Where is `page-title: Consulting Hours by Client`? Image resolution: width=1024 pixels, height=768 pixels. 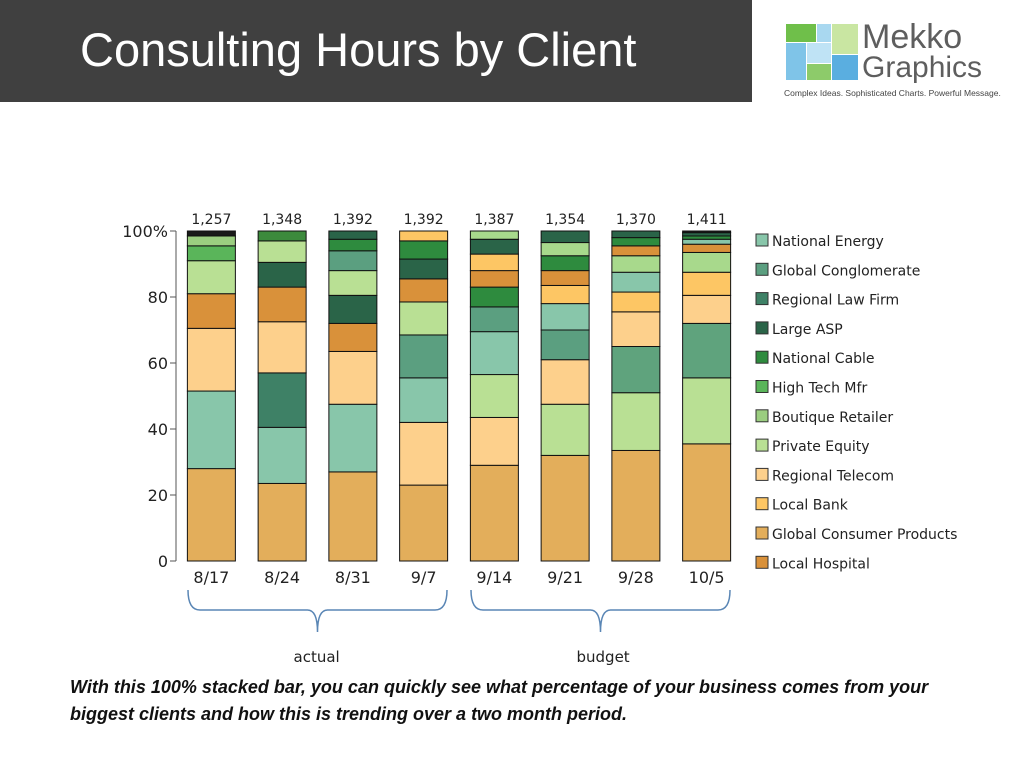 page-title: Consulting Hours by Client is located at coordinates (358, 49).